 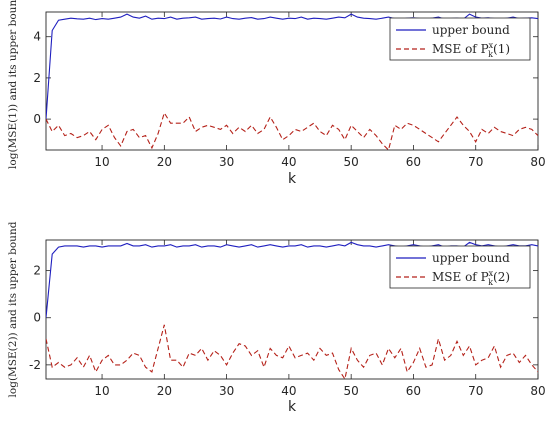 What do you see at coordinates (13, 309) in the screenshot?
I see `y-axis-label: log(MSE(2)) and its upper bound` at bounding box center [13, 309].